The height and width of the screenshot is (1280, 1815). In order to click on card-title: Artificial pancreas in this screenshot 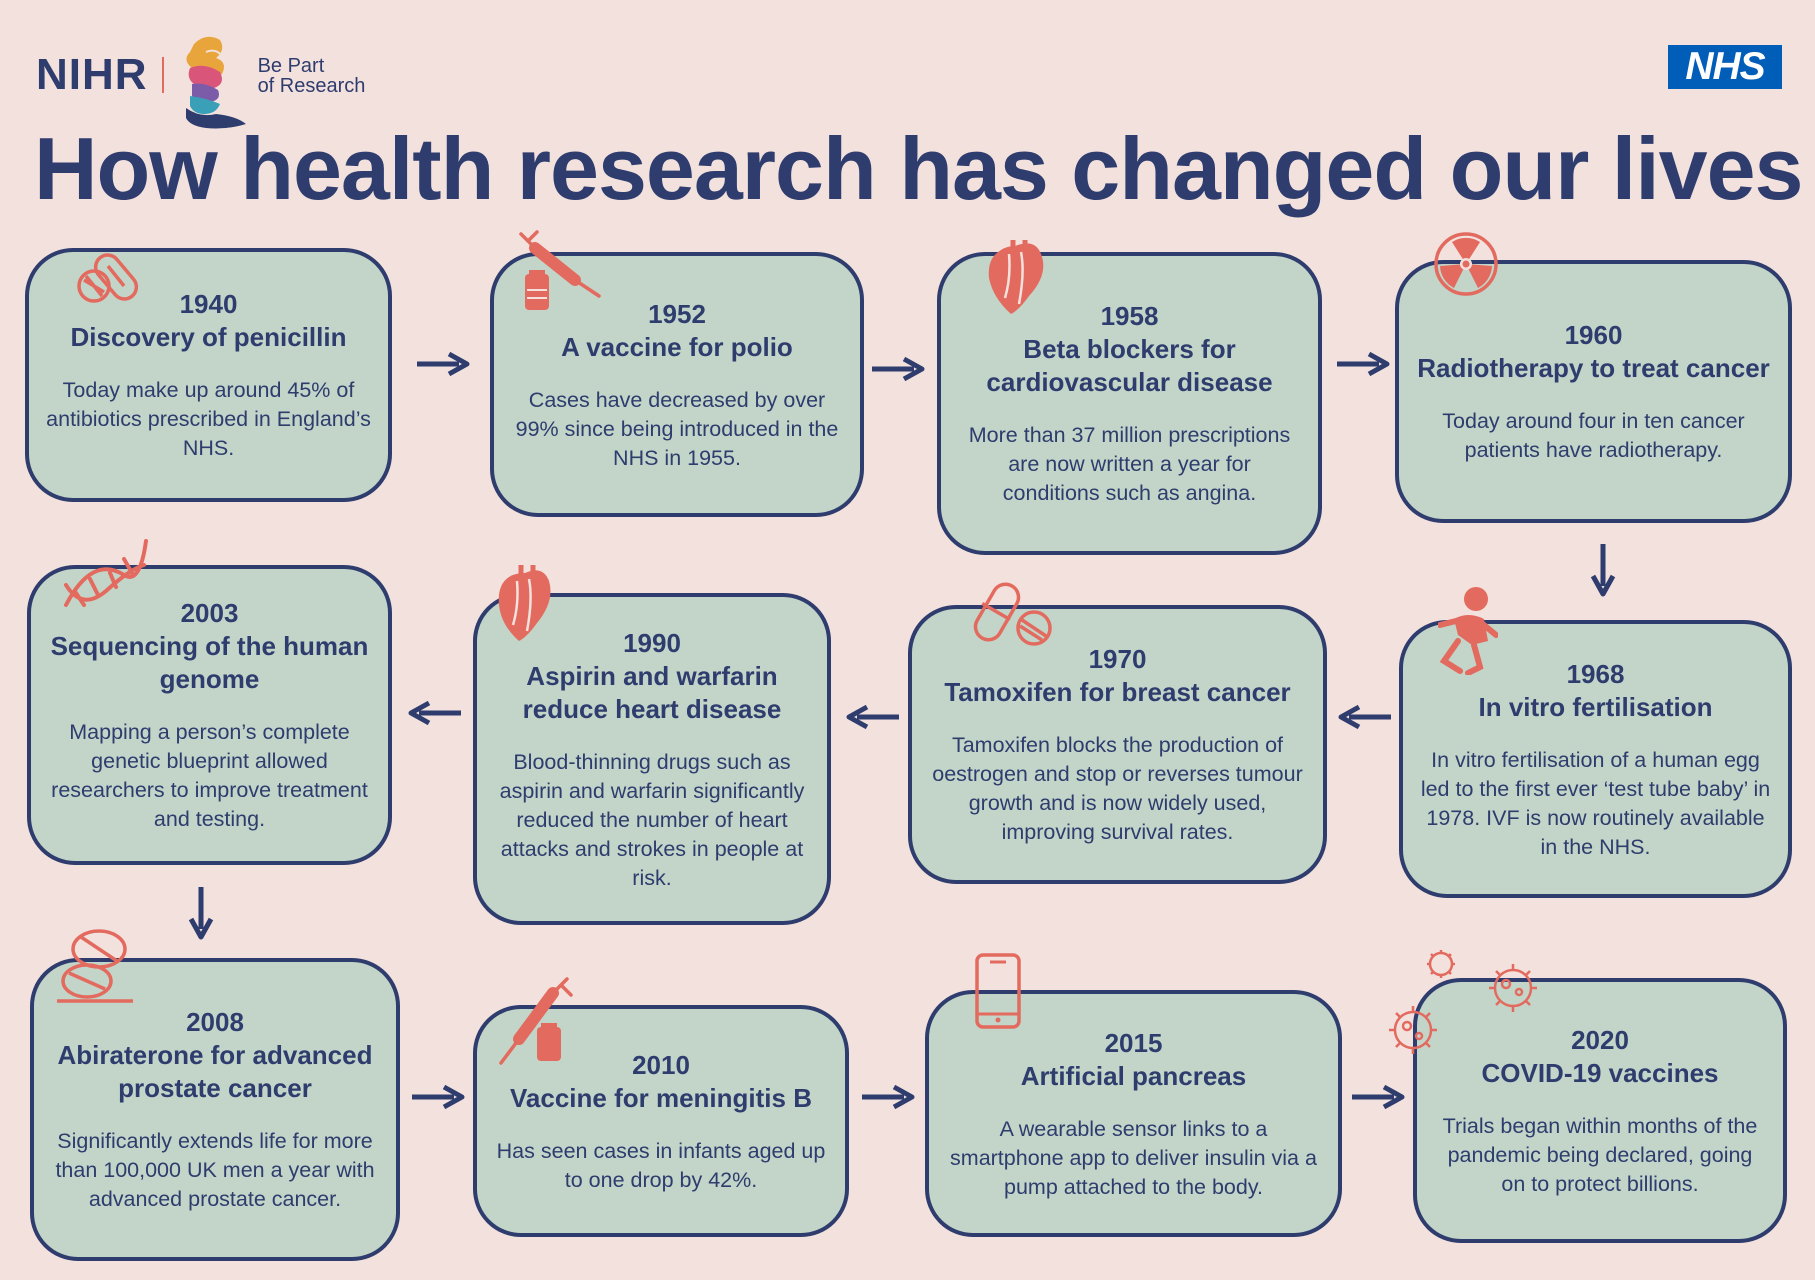, I will do `click(1133, 1075)`.